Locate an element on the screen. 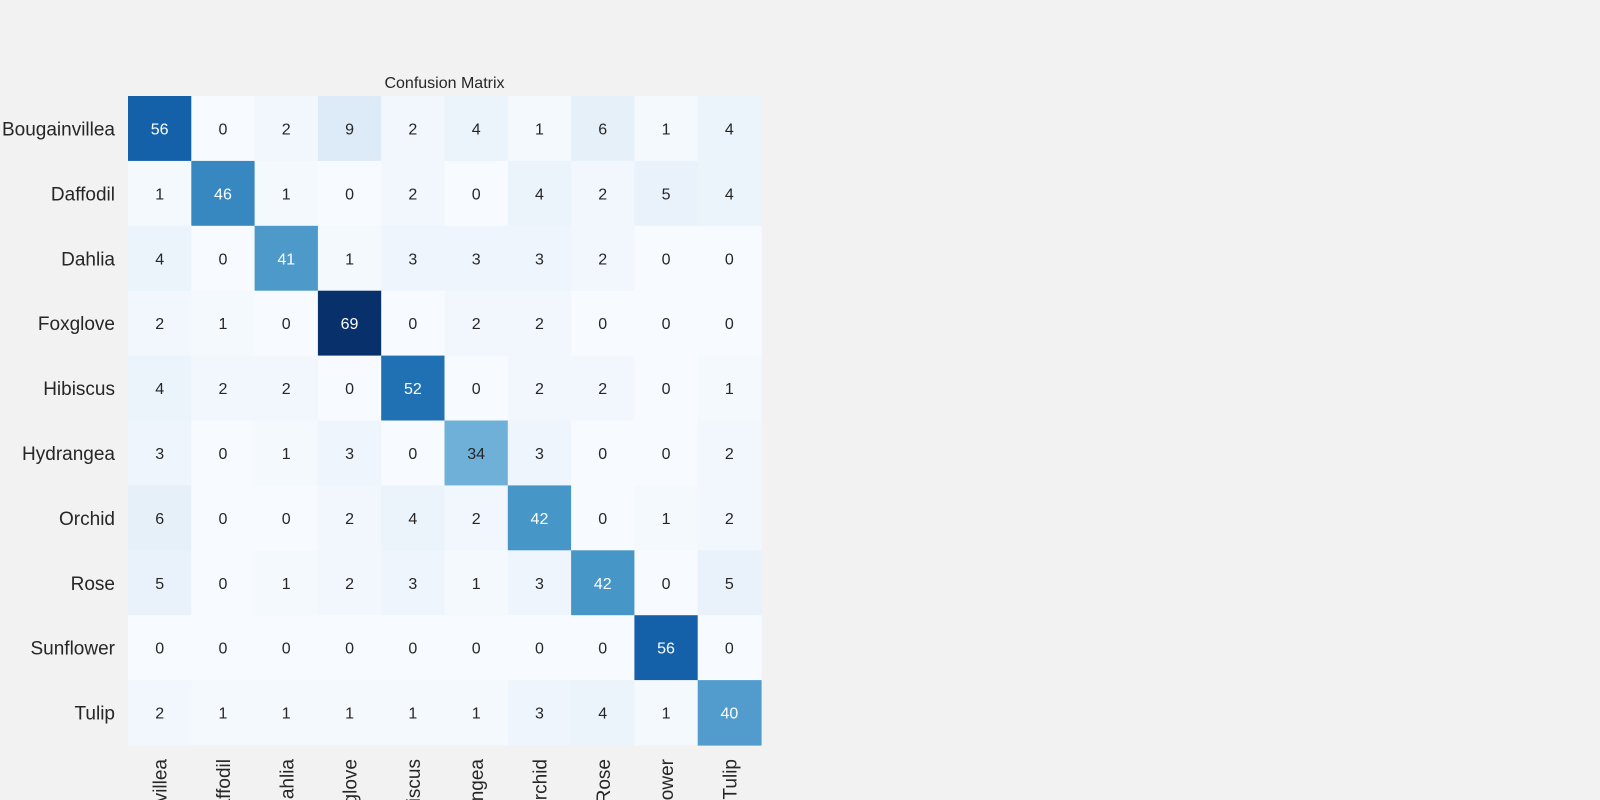 This screenshot has width=1600, height=800. heatmap-cell-r6-c9 is located at coordinates (729, 518).